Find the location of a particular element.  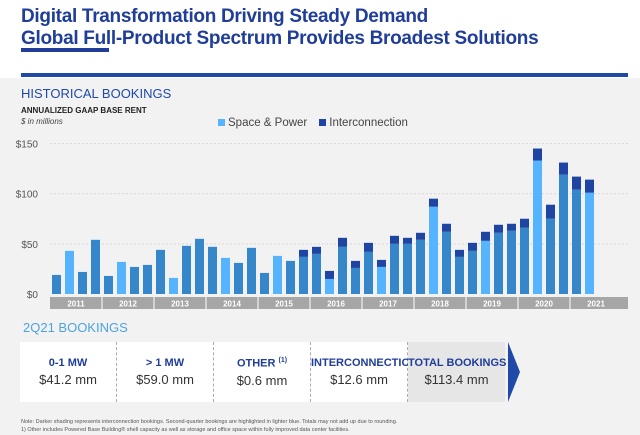

chart-legend: Space & Power Interconnection is located at coordinates (313, 123).